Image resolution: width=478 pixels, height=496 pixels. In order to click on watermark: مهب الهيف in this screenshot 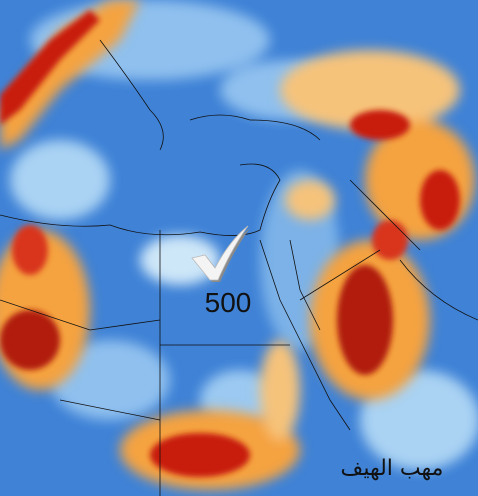, I will do `click(392, 468)`.